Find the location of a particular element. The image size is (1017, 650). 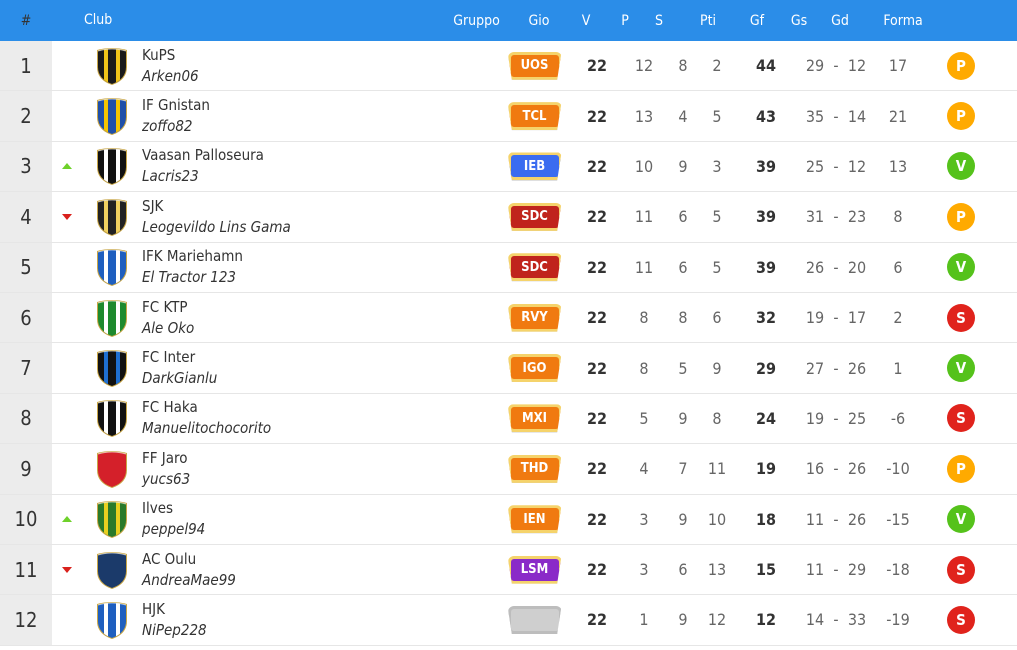

club-name: IFK Mariehamn is located at coordinates (192, 256).